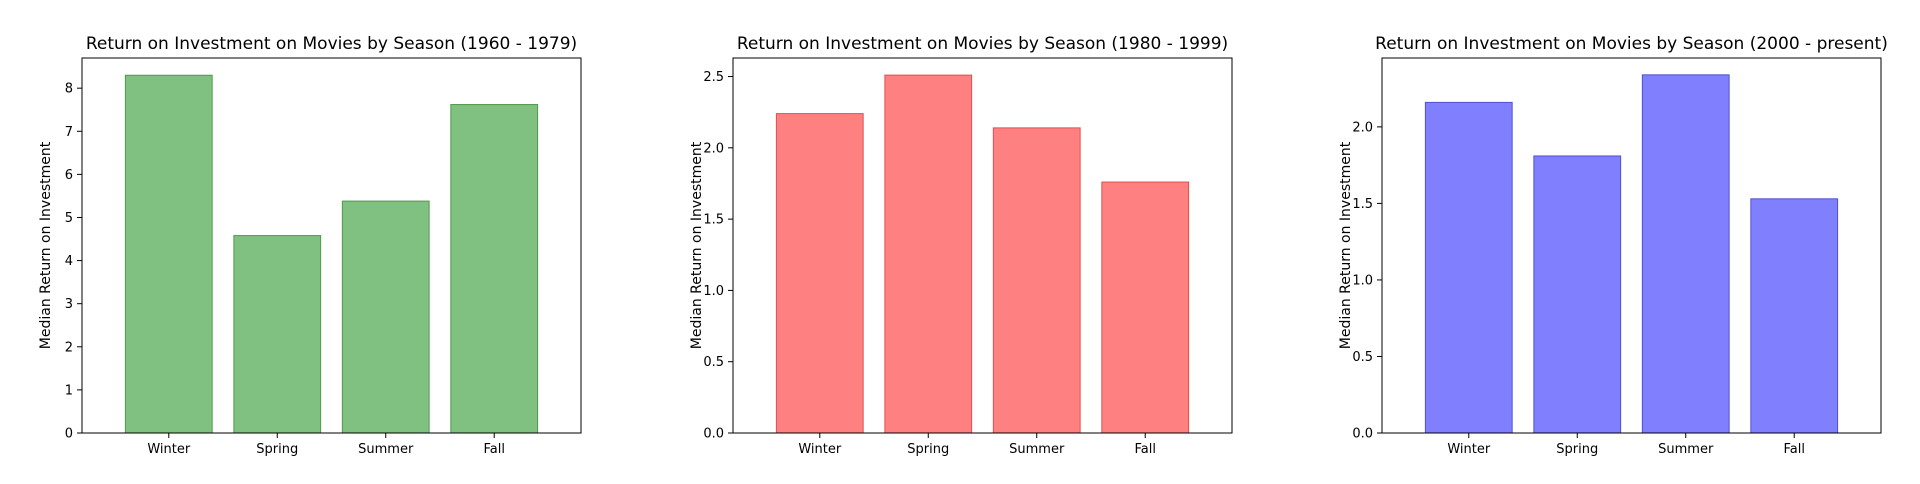 This screenshot has height=484, width=1920. I want to click on y-tick-label: 2.5, so click(713, 77).